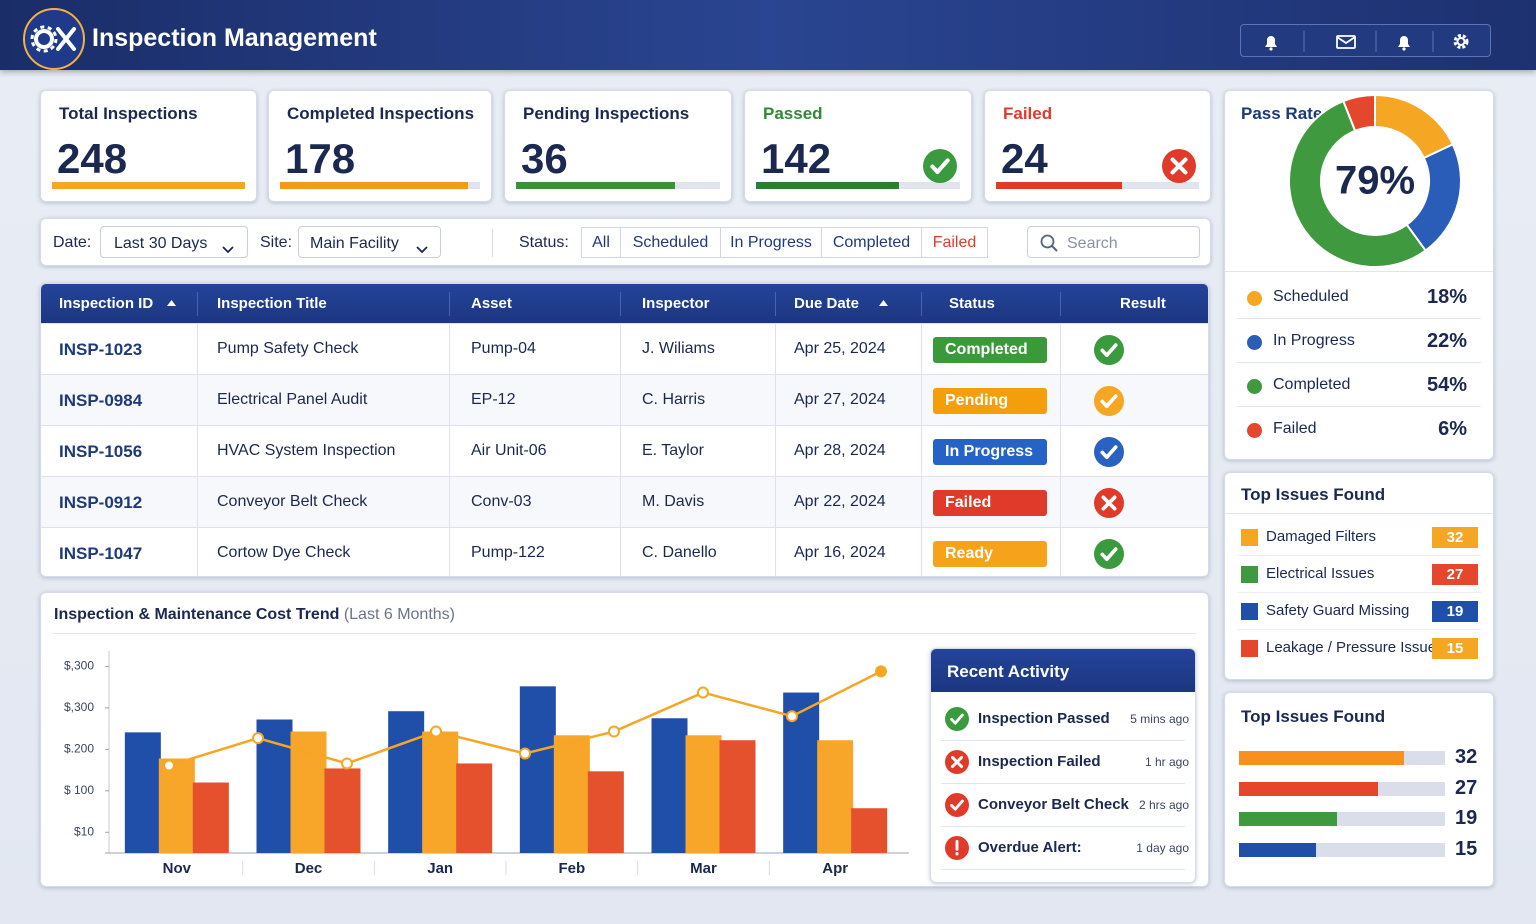 The width and height of the screenshot is (1536, 924). What do you see at coordinates (955, 242) in the screenshot?
I see `status-option: Failed` at bounding box center [955, 242].